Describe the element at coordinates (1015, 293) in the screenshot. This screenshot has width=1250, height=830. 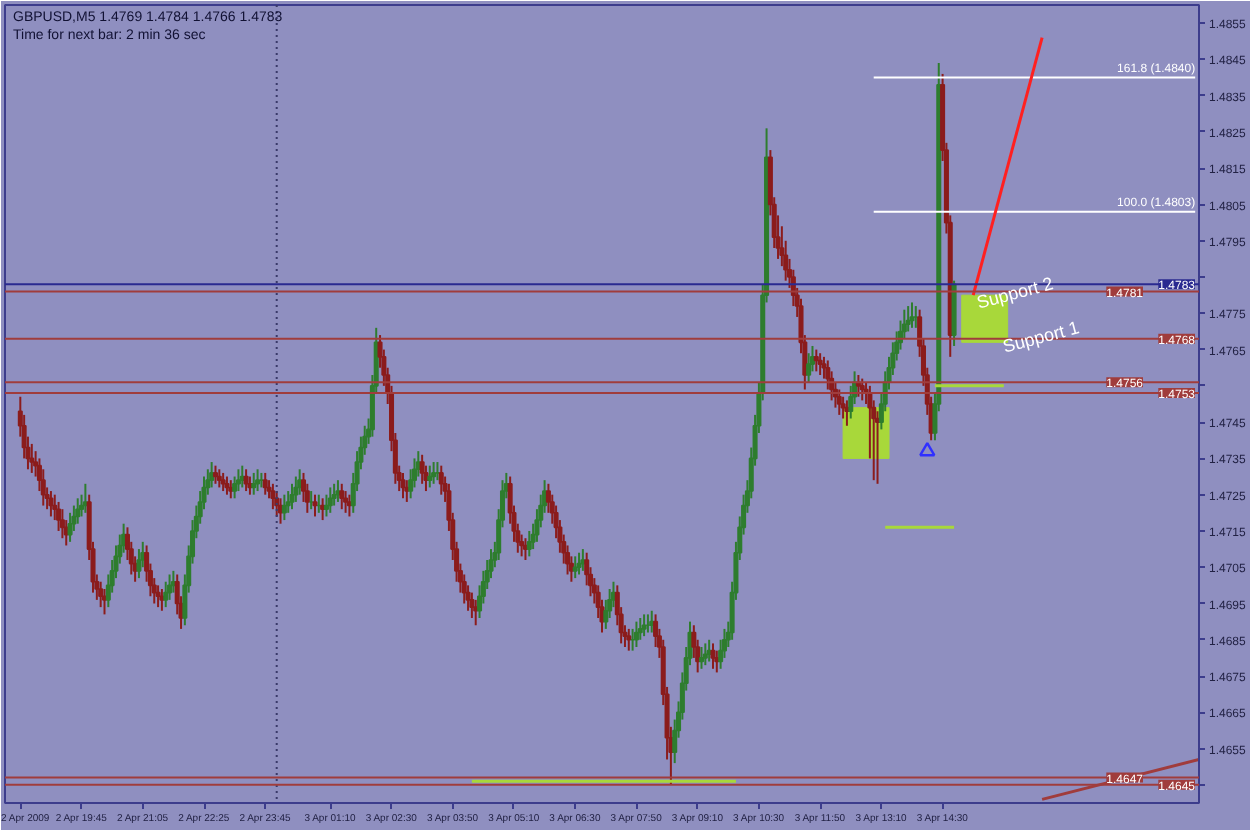
I see `annotation: Support 2` at that location.